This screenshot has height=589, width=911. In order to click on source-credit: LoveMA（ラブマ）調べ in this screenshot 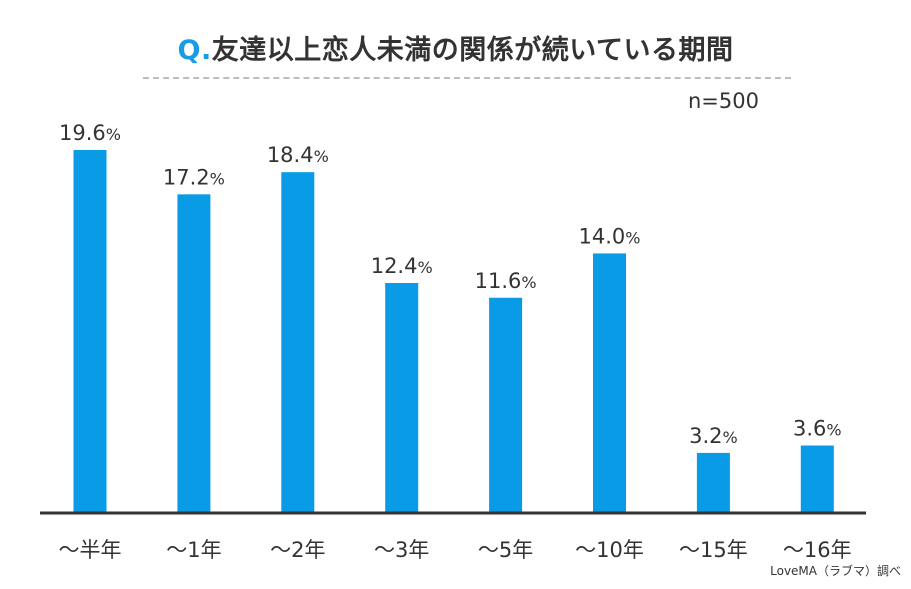, I will do `click(835, 571)`.